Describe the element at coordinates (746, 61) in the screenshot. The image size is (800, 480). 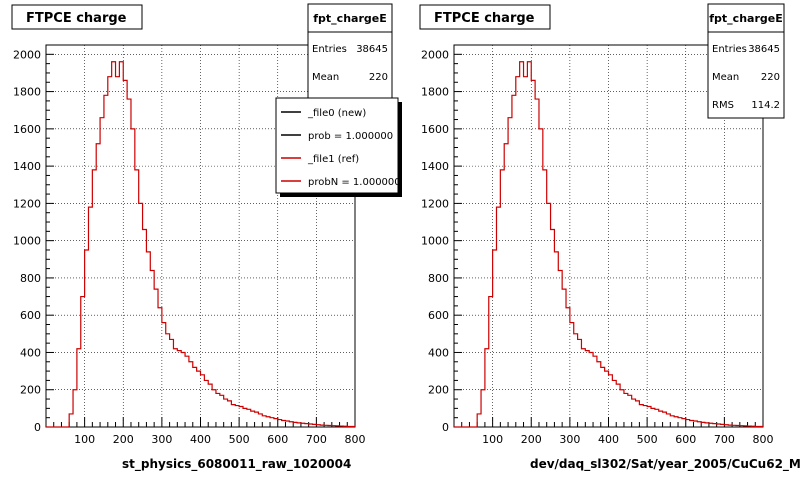
I see `stats-box` at that location.